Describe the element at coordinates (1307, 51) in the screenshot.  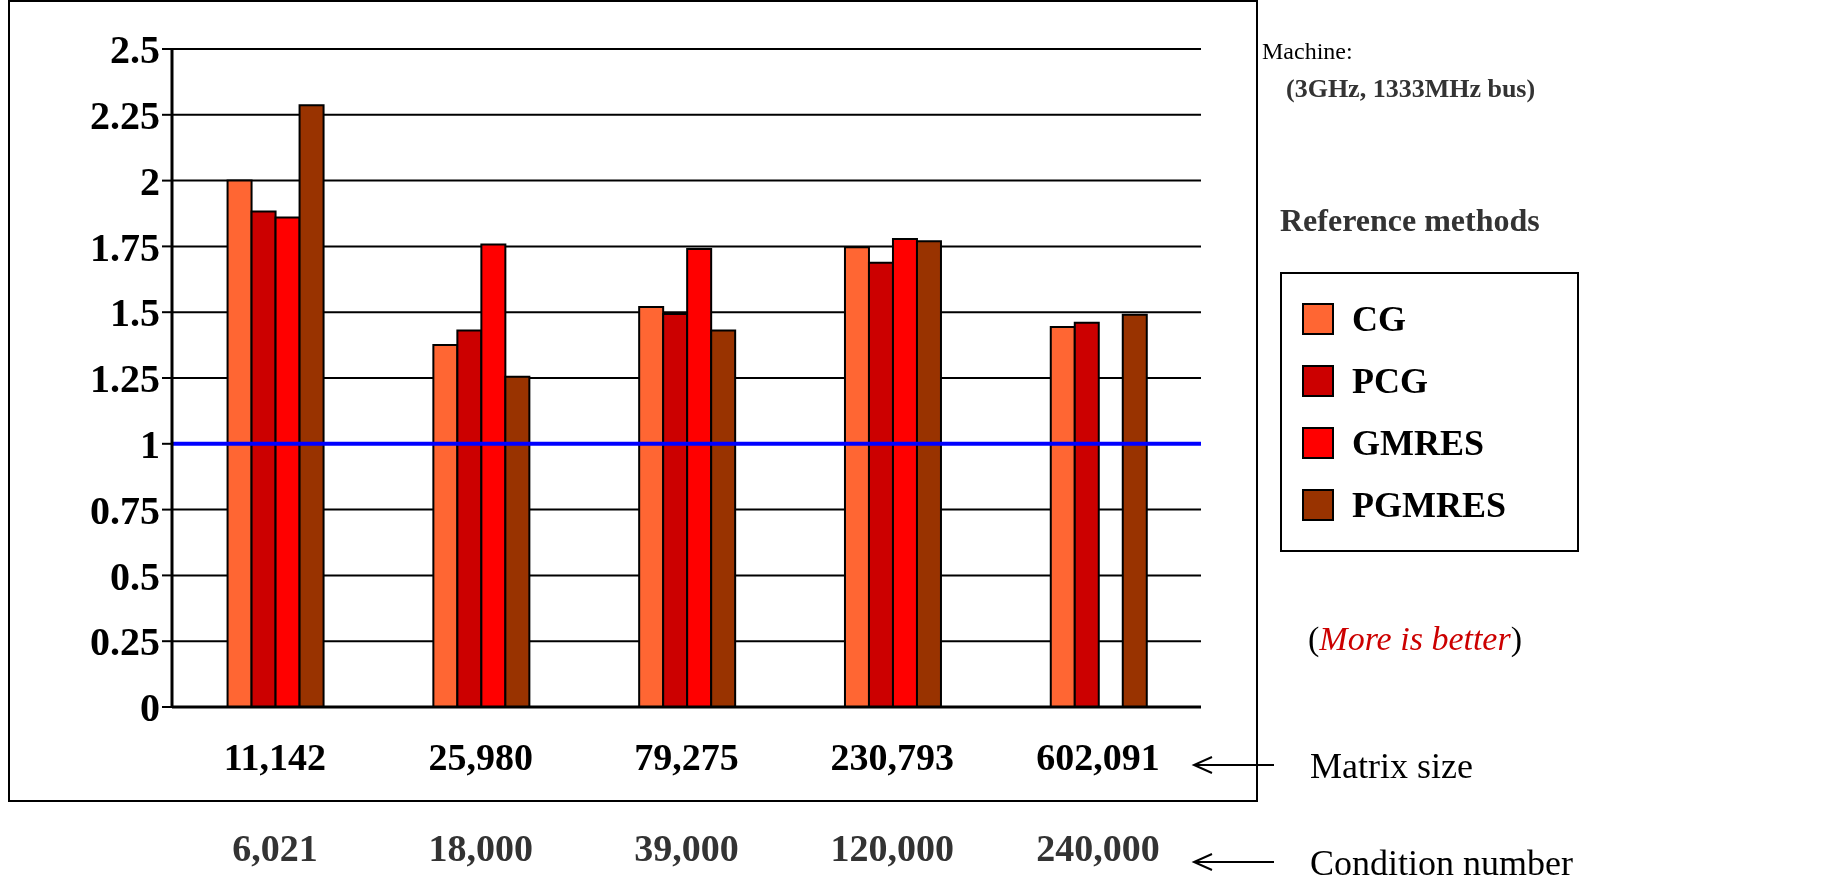
I see `text: Machine:` at that location.